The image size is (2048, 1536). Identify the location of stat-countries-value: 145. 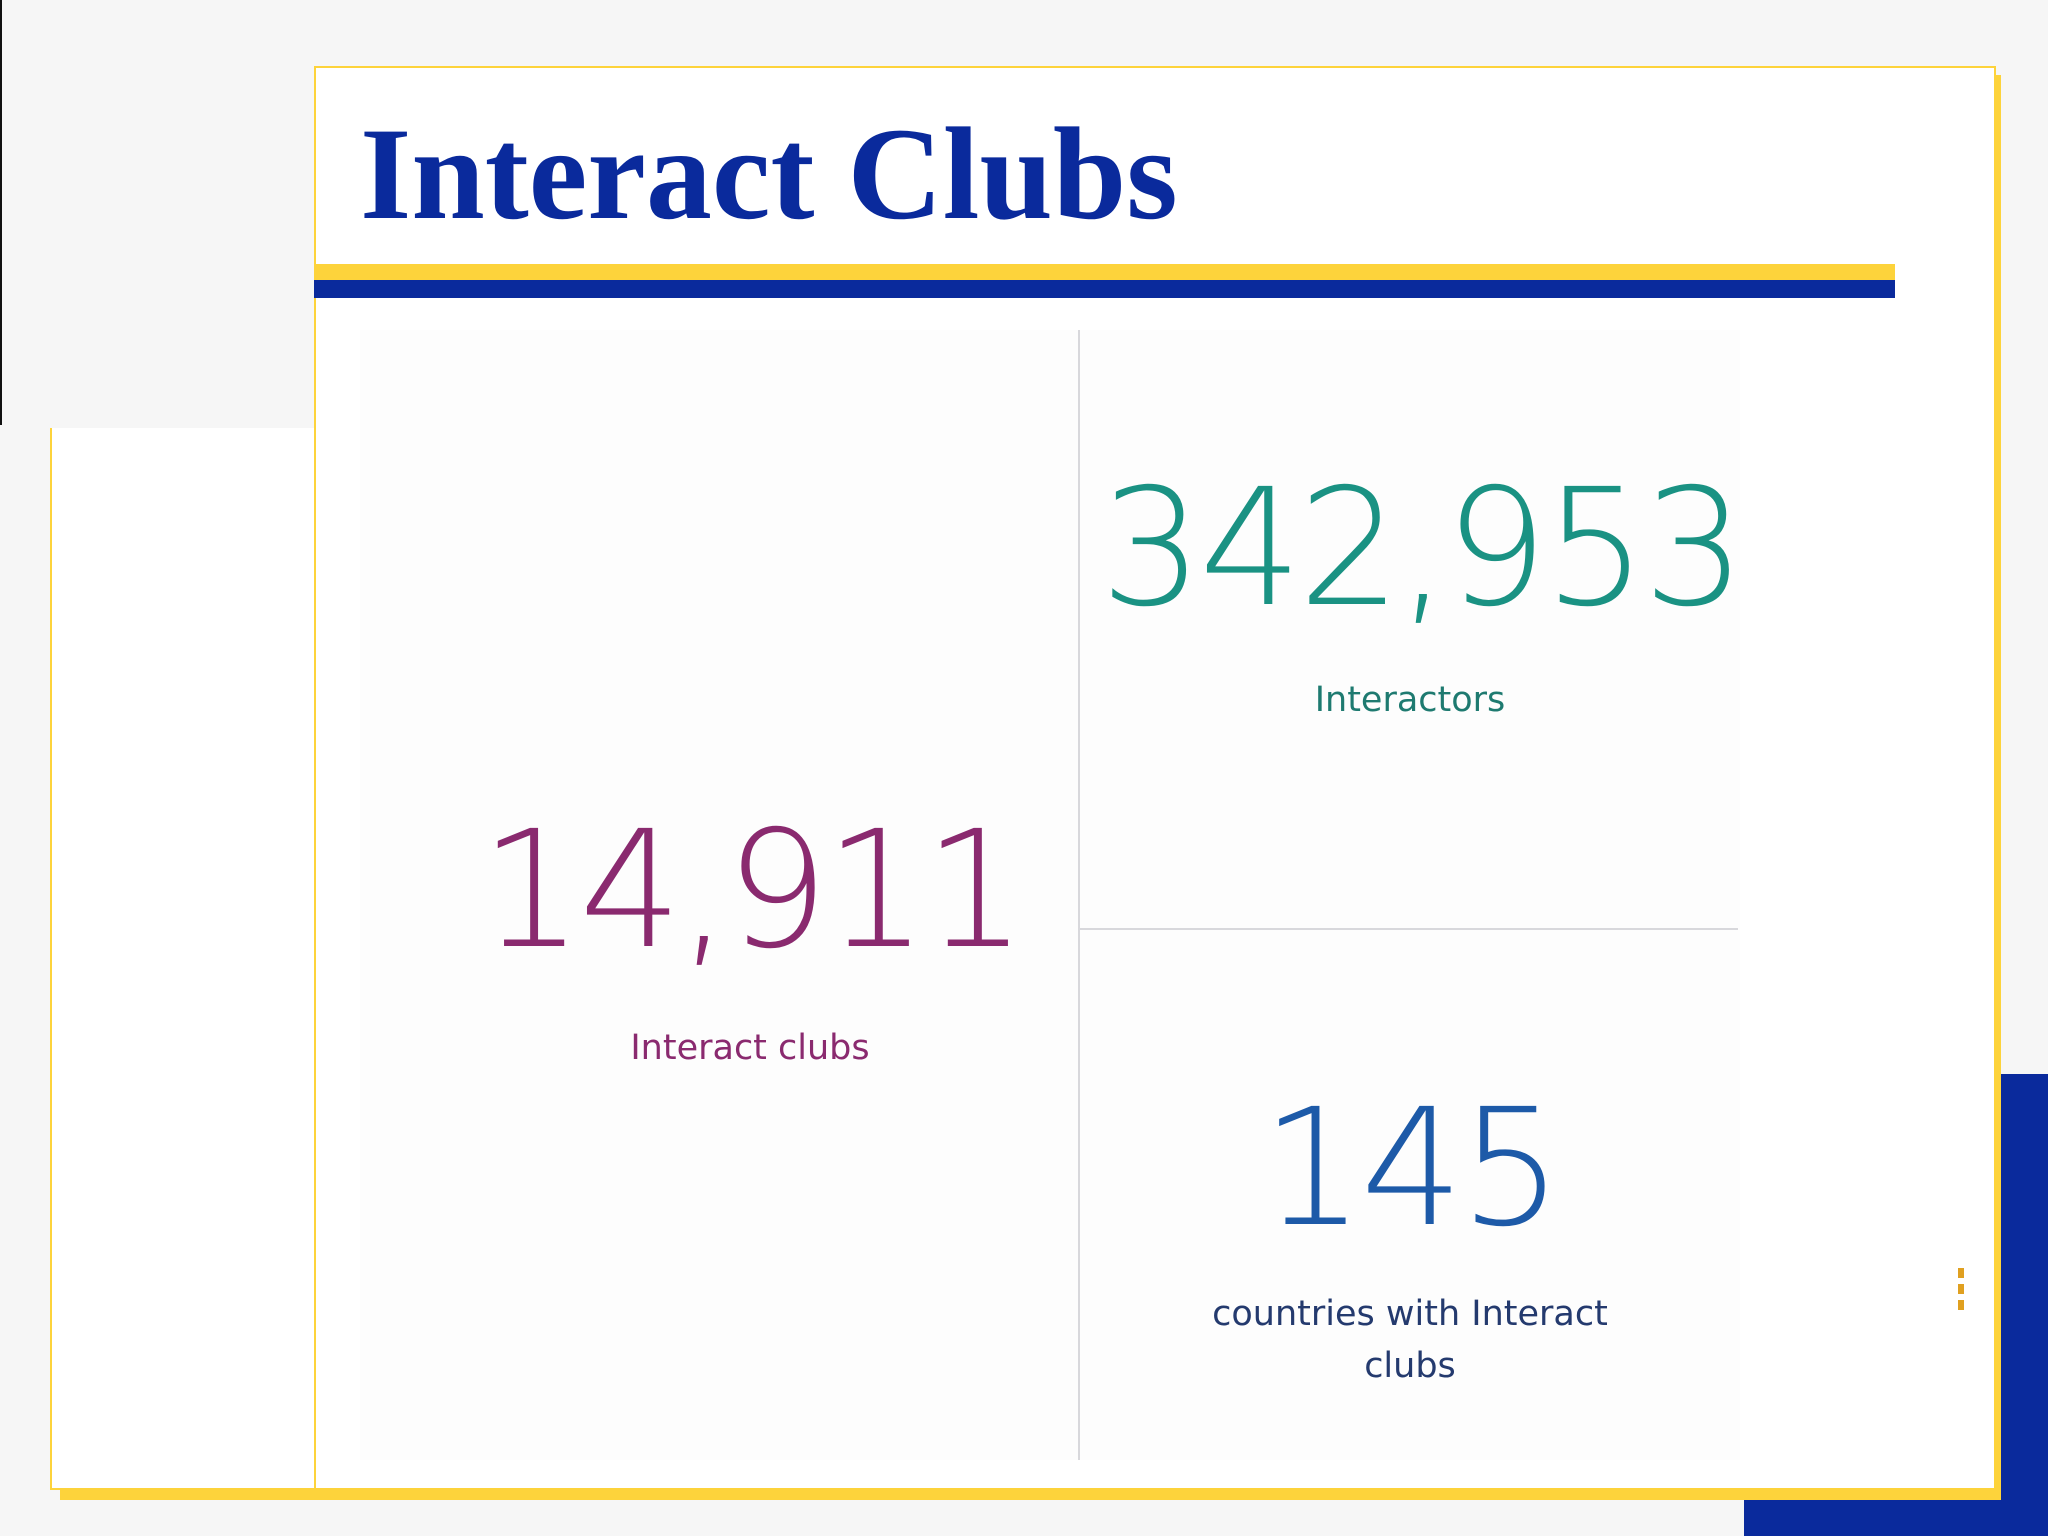
(1411, 1169).